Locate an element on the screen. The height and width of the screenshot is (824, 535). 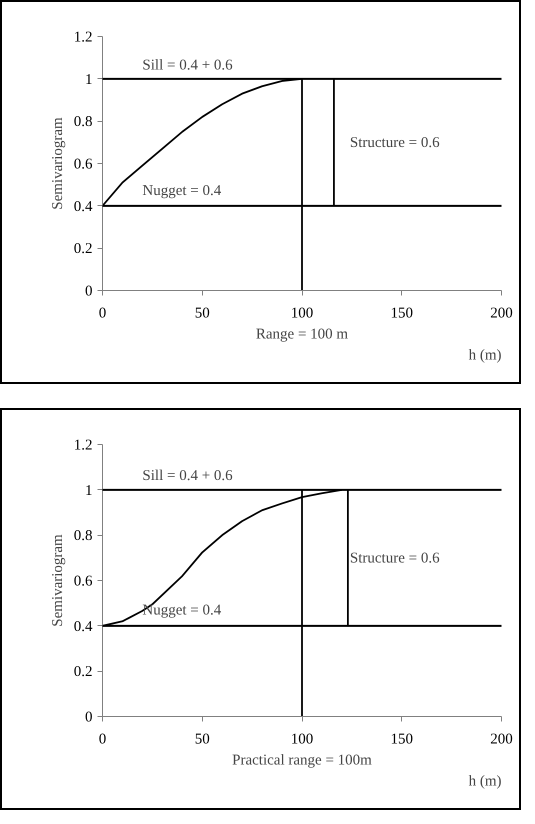
text: Range = 100 m is located at coordinates (302, 334).